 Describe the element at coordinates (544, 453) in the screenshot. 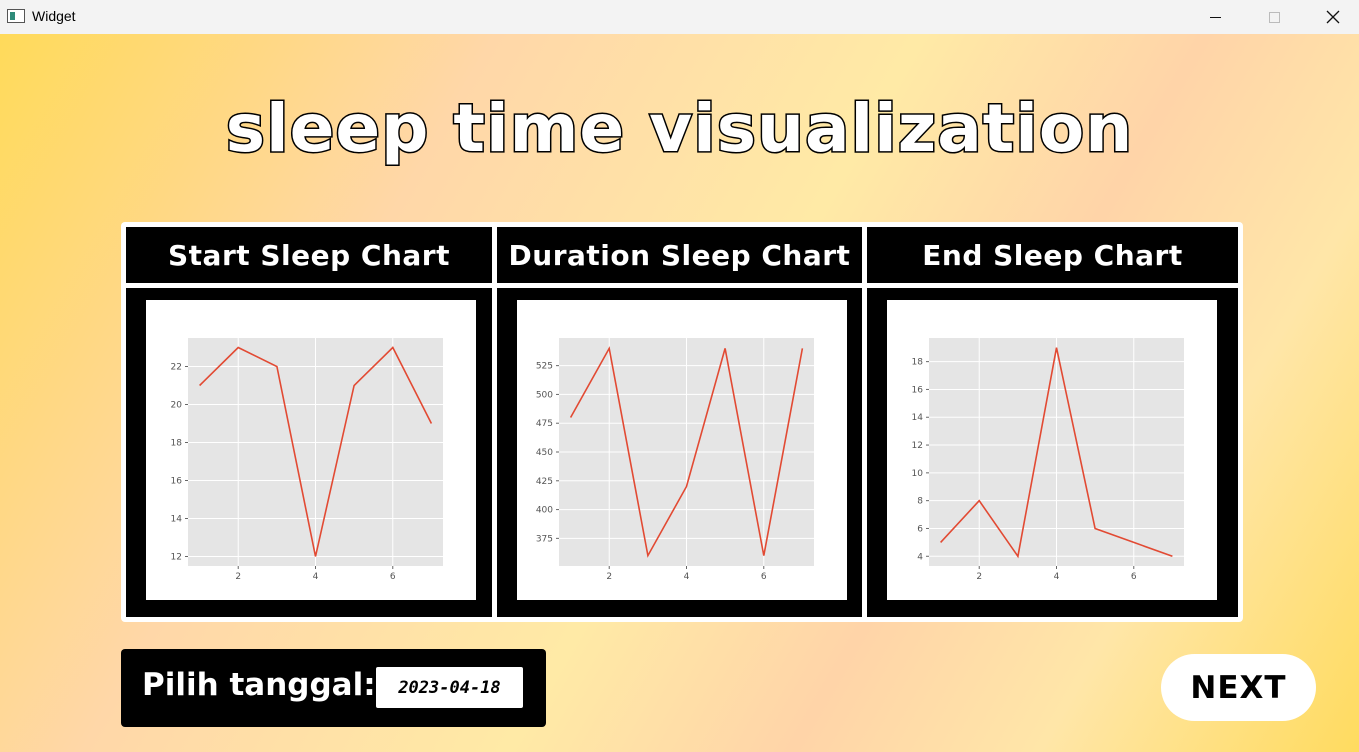

I see `y-tick-label: 450` at that location.